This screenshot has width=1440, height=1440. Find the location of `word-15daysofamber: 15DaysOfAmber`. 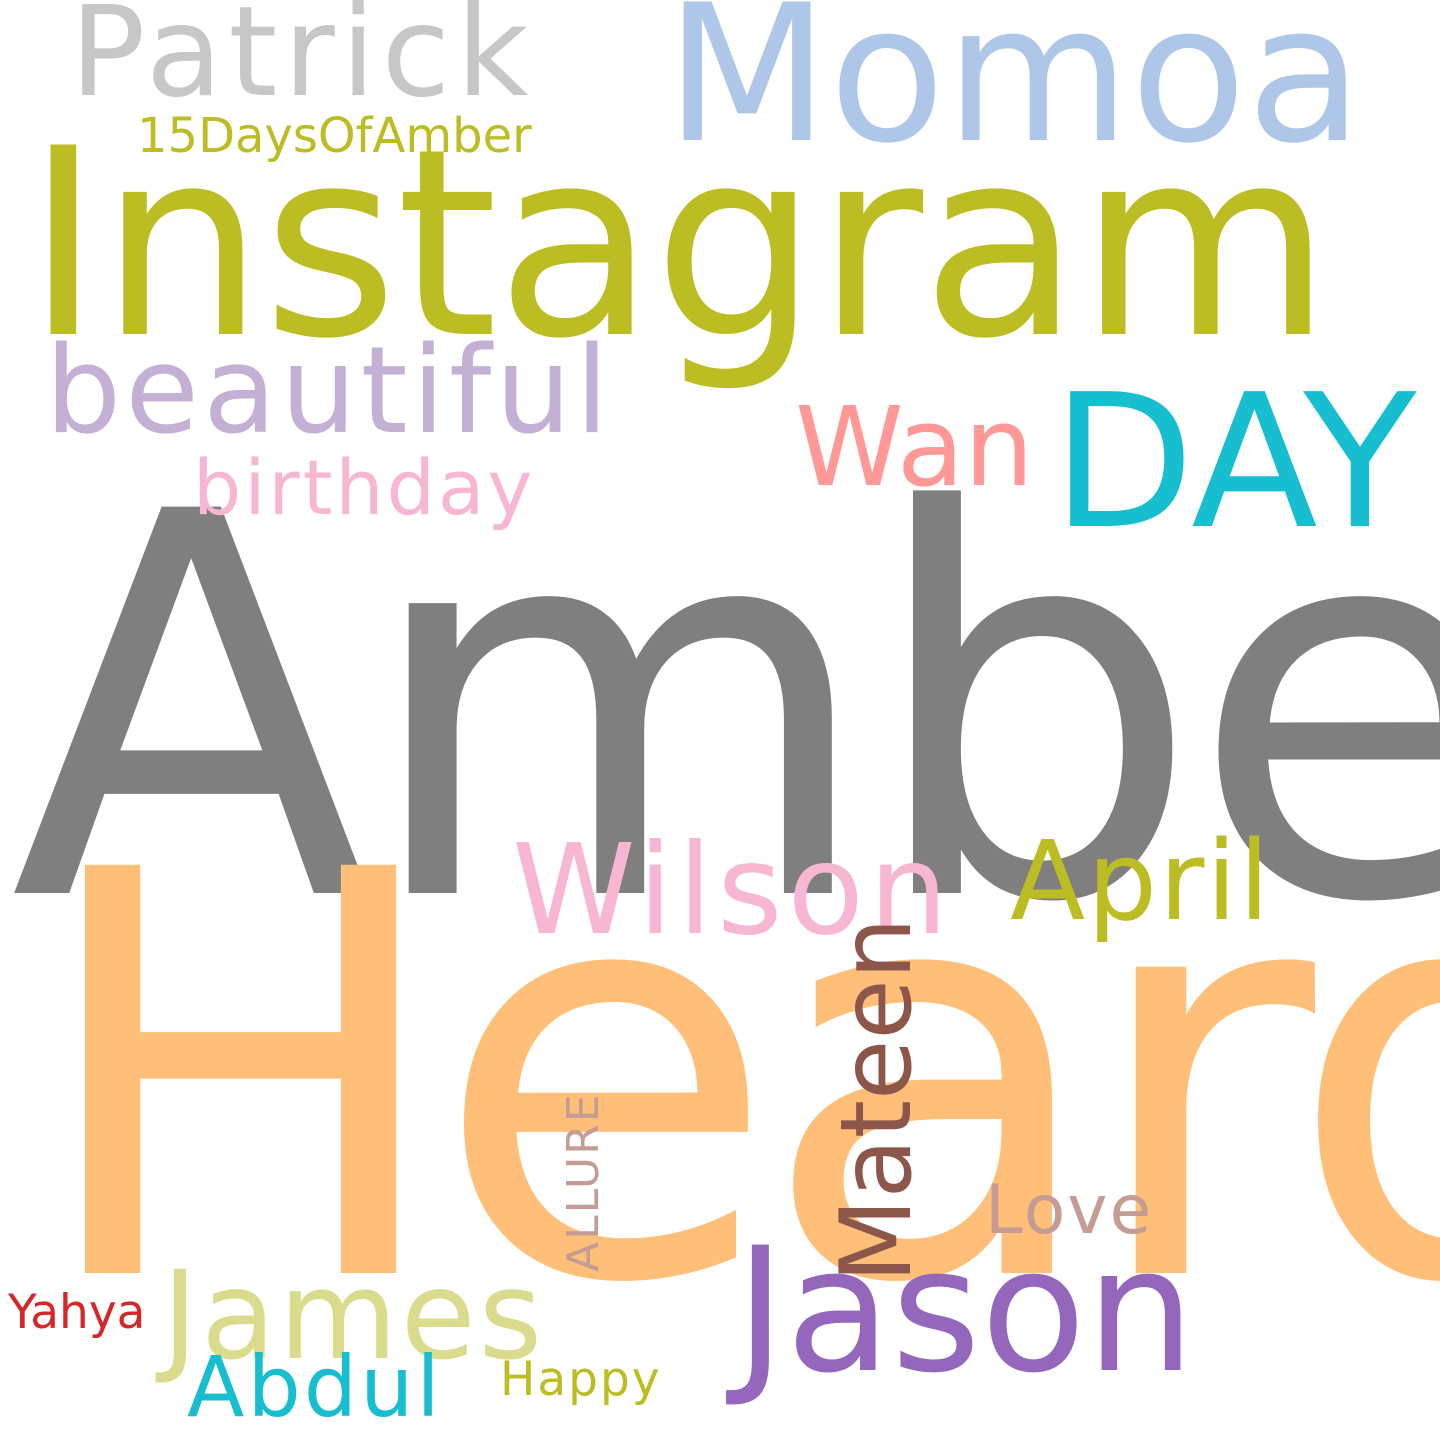

word-15daysofamber: 15DaysOfAmber is located at coordinates (334, 136).